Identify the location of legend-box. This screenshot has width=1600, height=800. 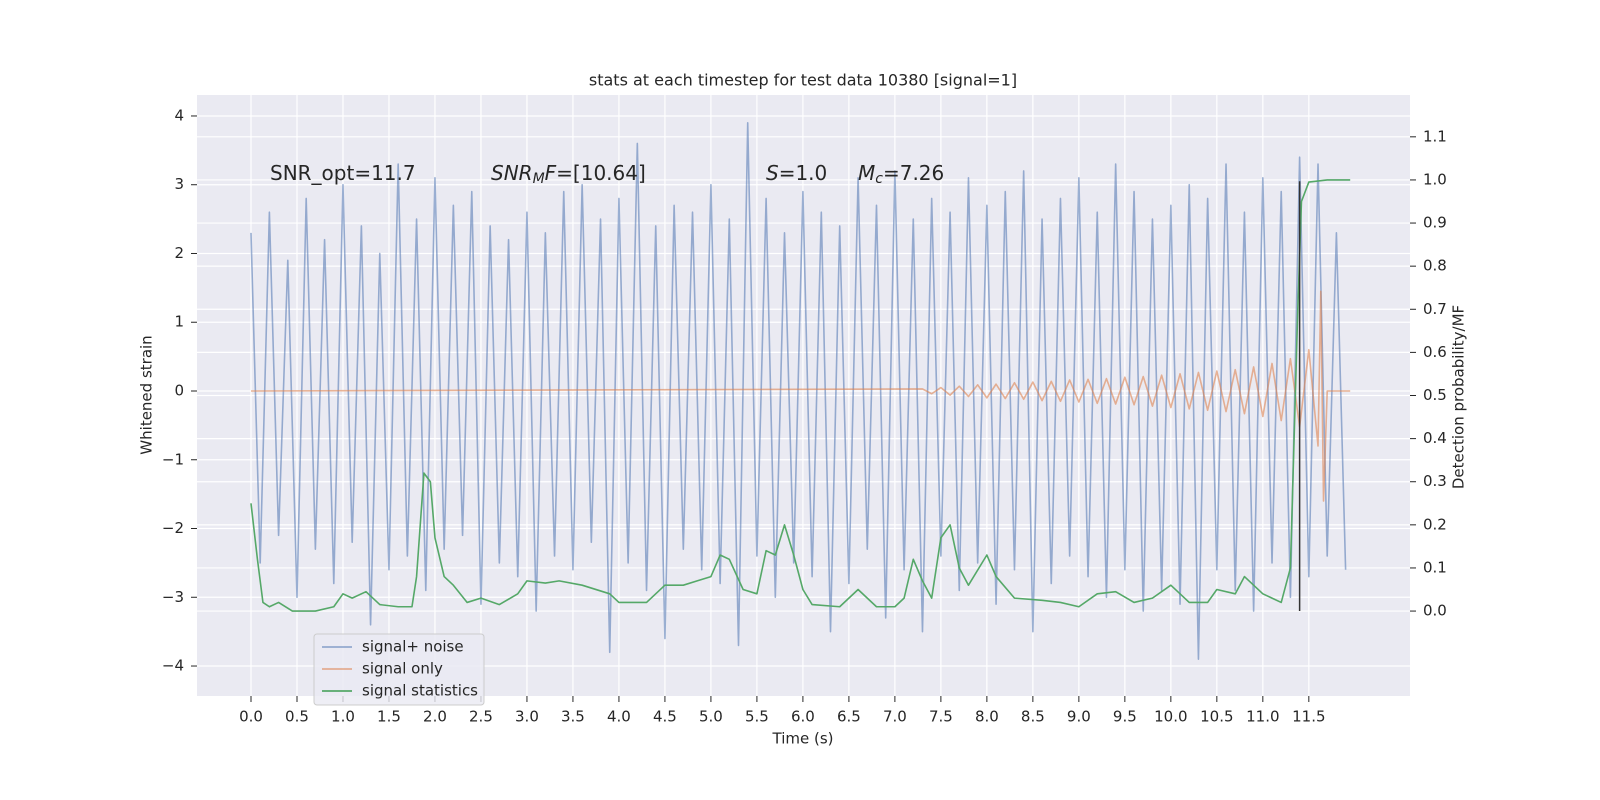
(399, 669).